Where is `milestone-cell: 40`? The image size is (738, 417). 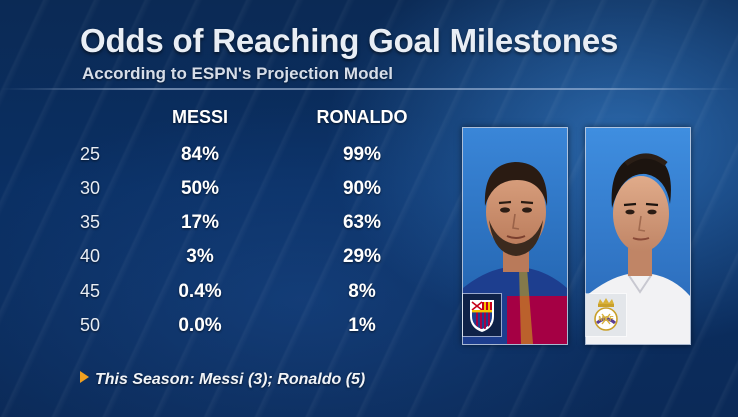
milestone-cell: 40 is located at coordinates (90, 256).